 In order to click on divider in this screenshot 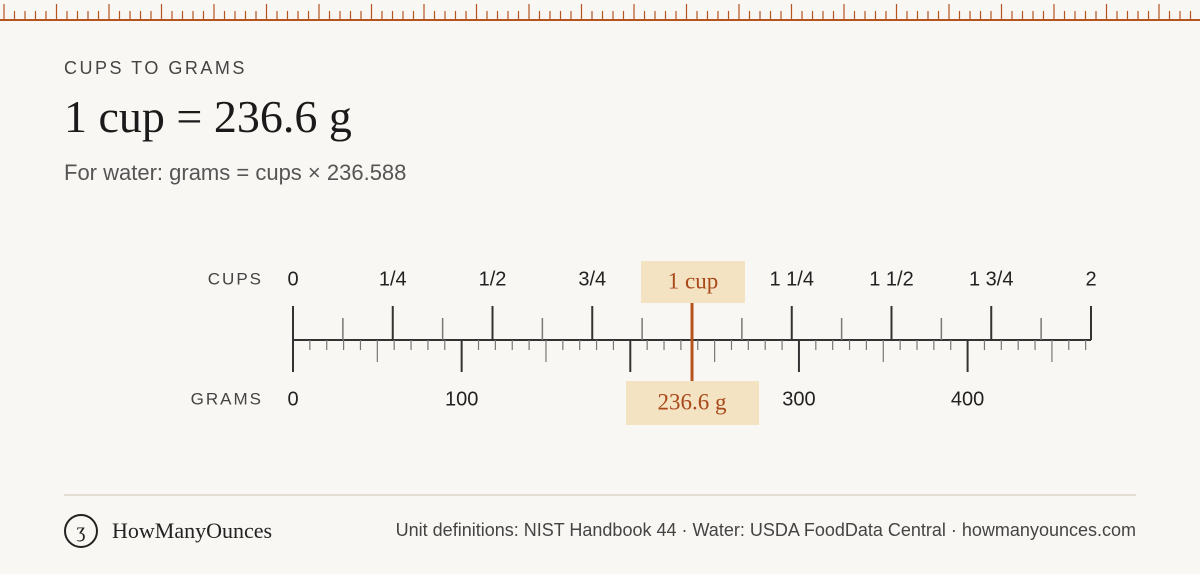, I will do `click(600, 495)`.